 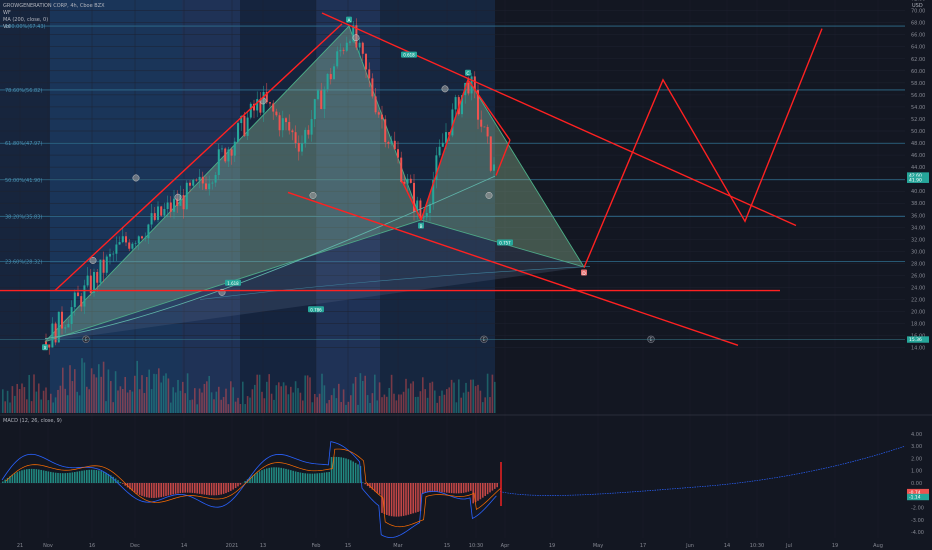 What do you see at coordinates (184, 546) in the screenshot?
I see `time-tick-label: 14` at bounding box center [184, 546].